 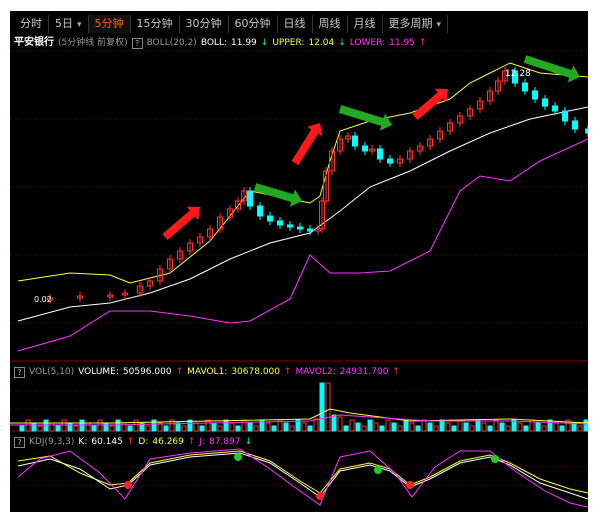 I want to click on tab-5day: 5日 ▾, so click(x=69, y=24).